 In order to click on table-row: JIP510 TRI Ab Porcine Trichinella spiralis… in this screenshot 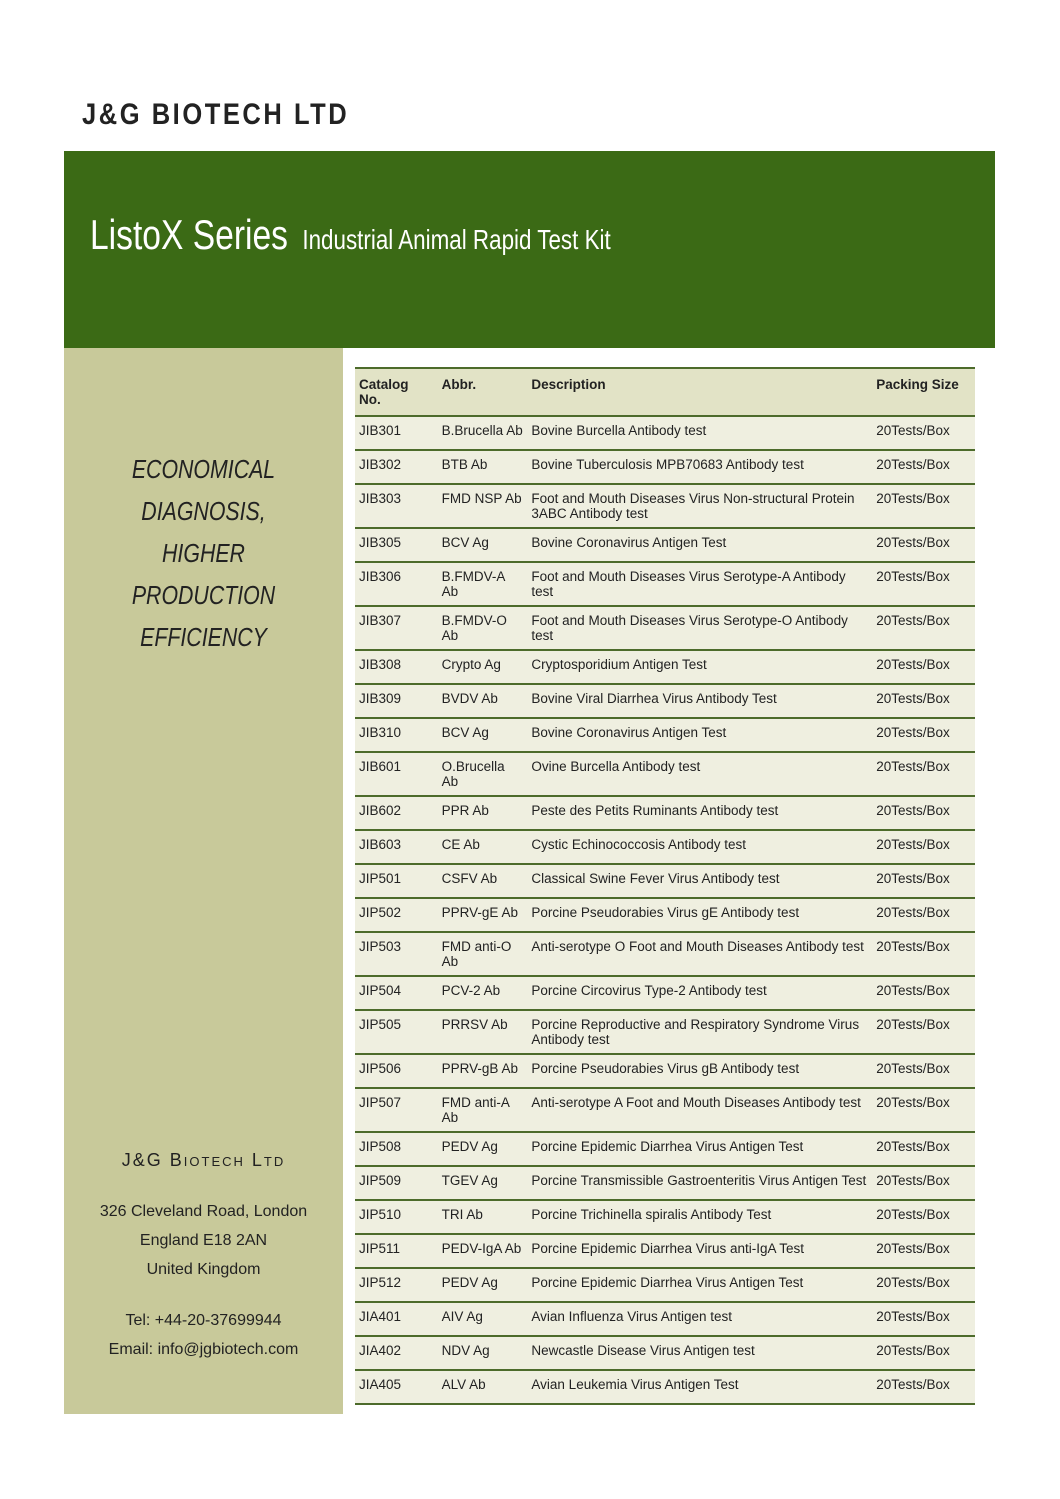, I will do `click(665, 1217)`.